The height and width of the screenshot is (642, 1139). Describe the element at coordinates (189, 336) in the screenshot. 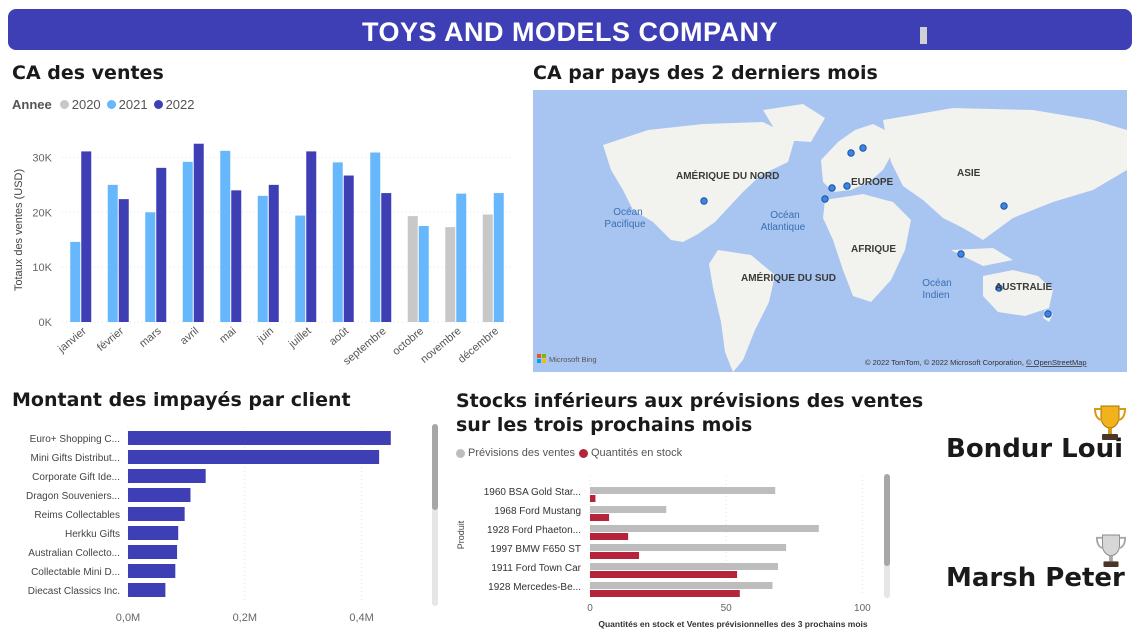

I see `x-tick-label: avril` at that location.